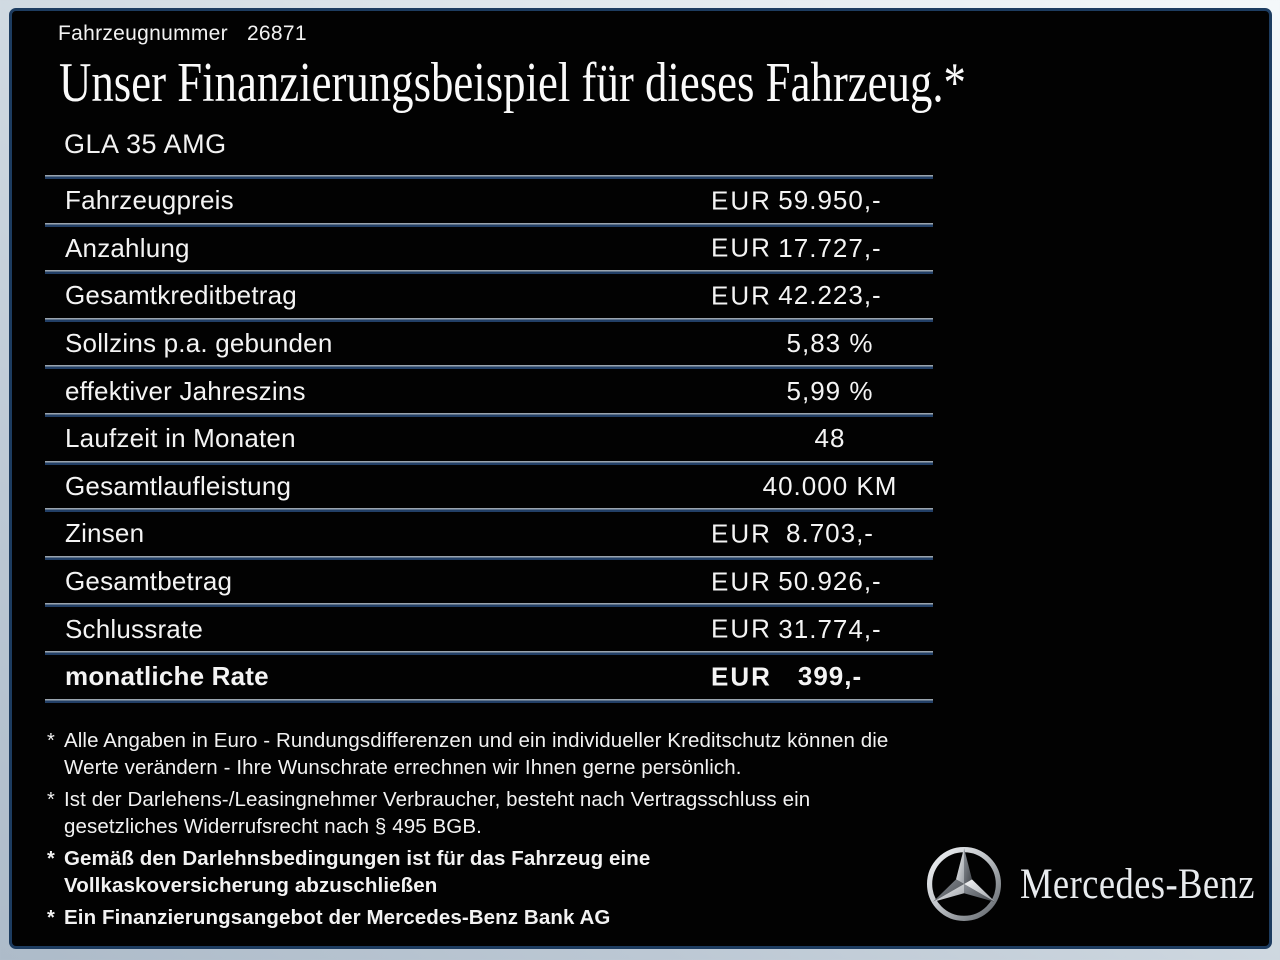  What do you see at coordinates (489, 201) in the screenshot?
I see `table-row: Fahrzeugpreis EUR 59.950,-` at bounding box center [489, 201].